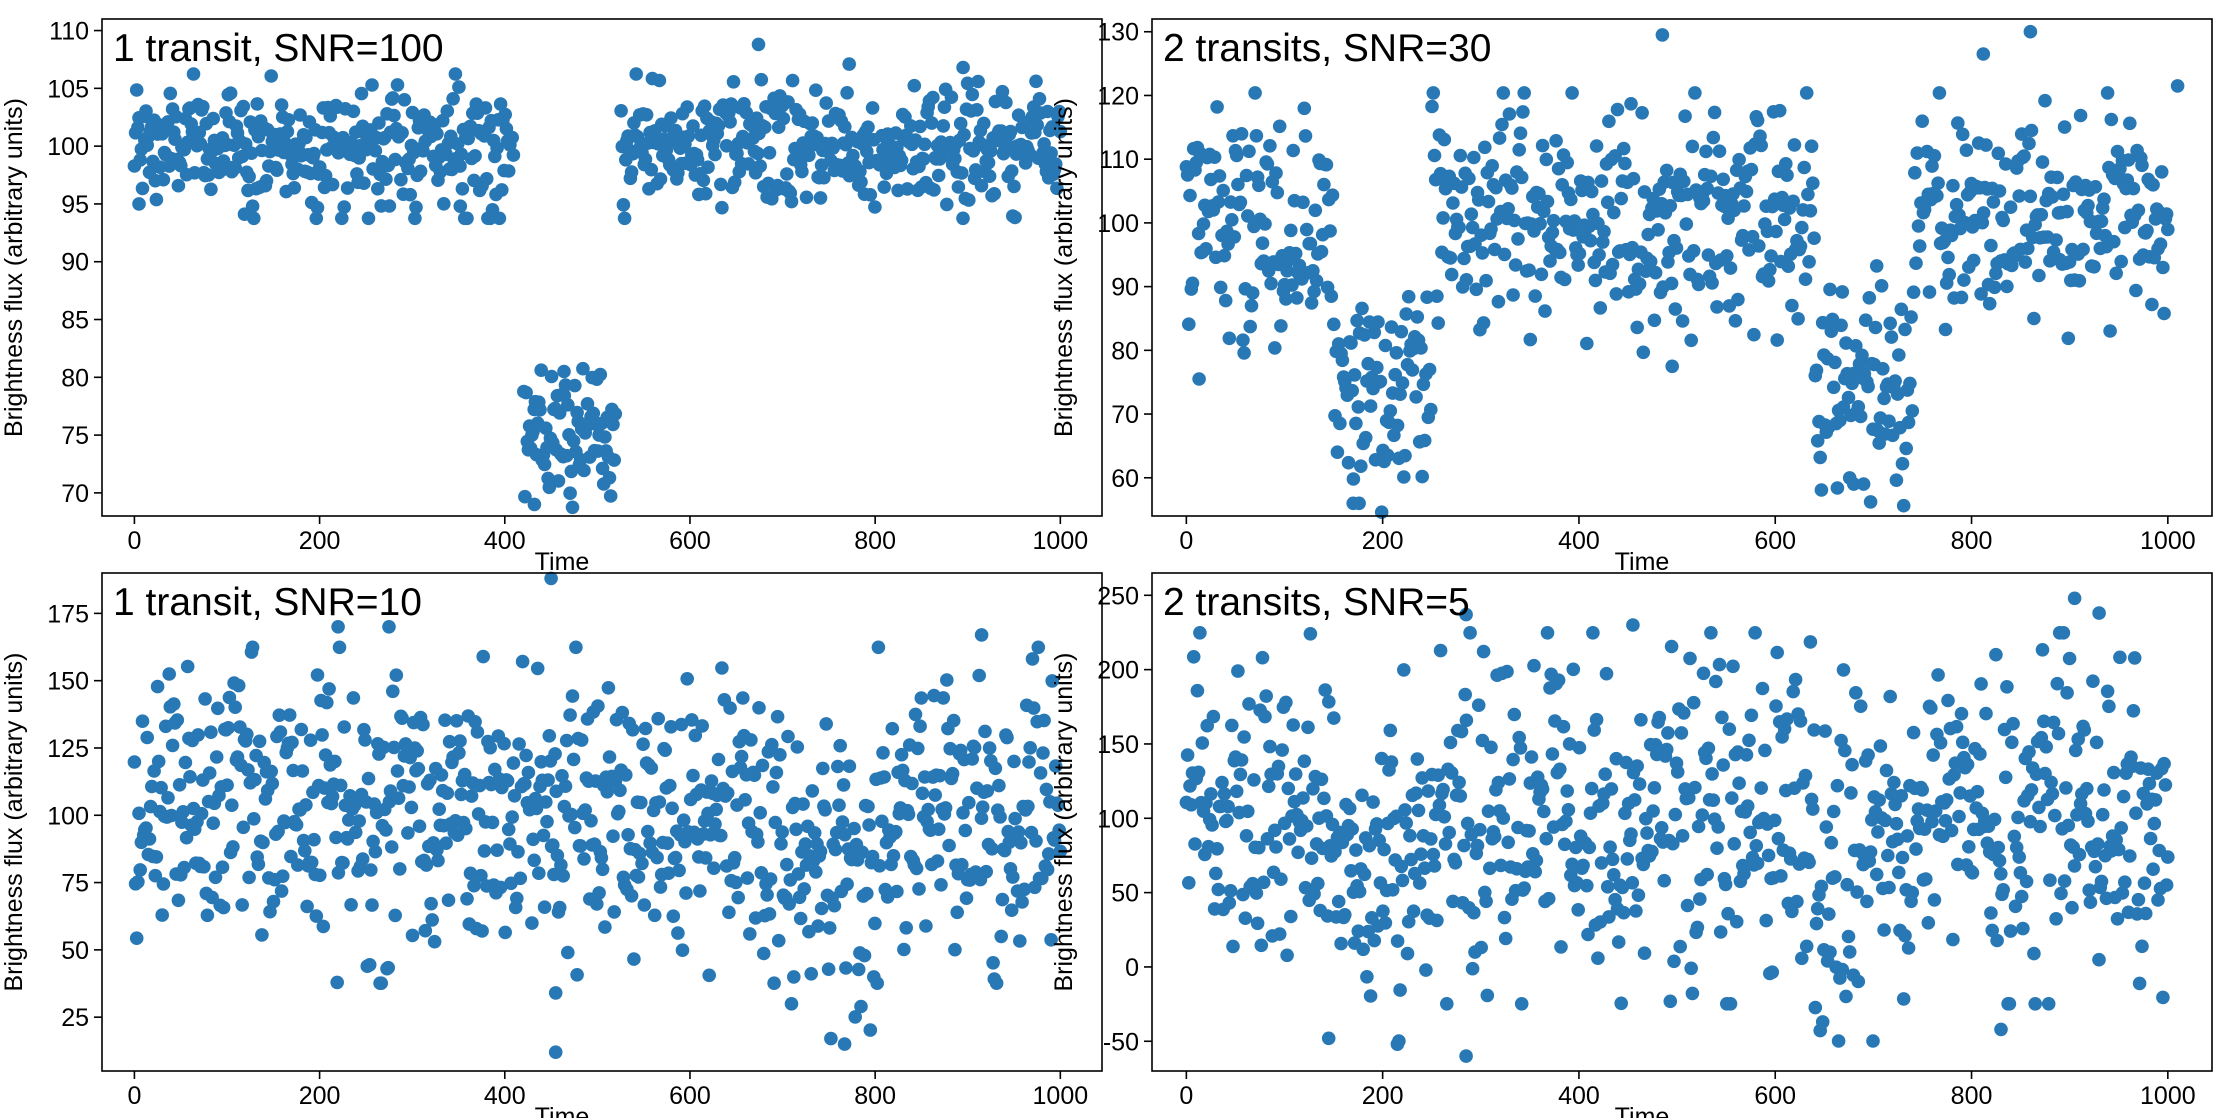 Image resolution: width=2221 pixels, height=1118 pixels. What do you see at coordinates (1642, 1110) in the screenshot?
I see `x-axis-label: Time` at bounding box center [1642, 1110].